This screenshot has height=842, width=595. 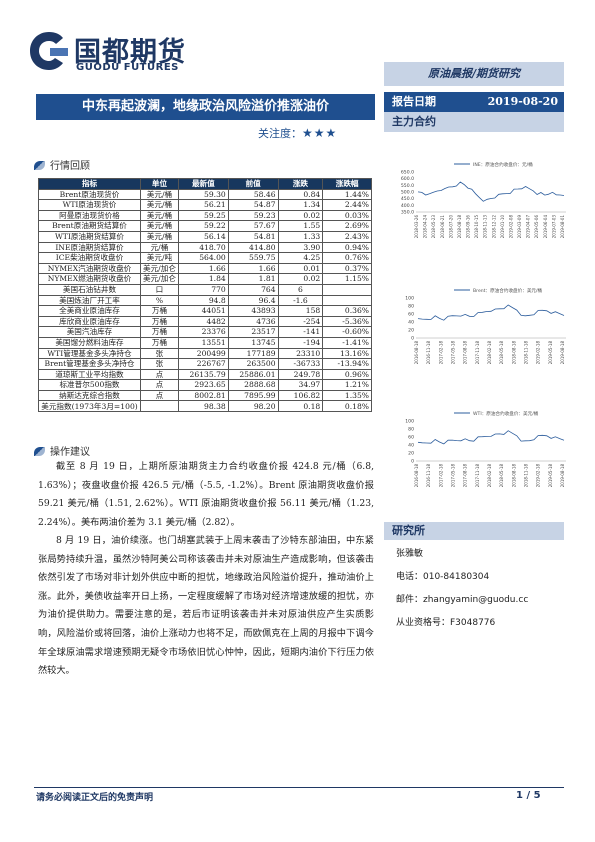 I want to click on footer-divider, so click(x=299, y=787).